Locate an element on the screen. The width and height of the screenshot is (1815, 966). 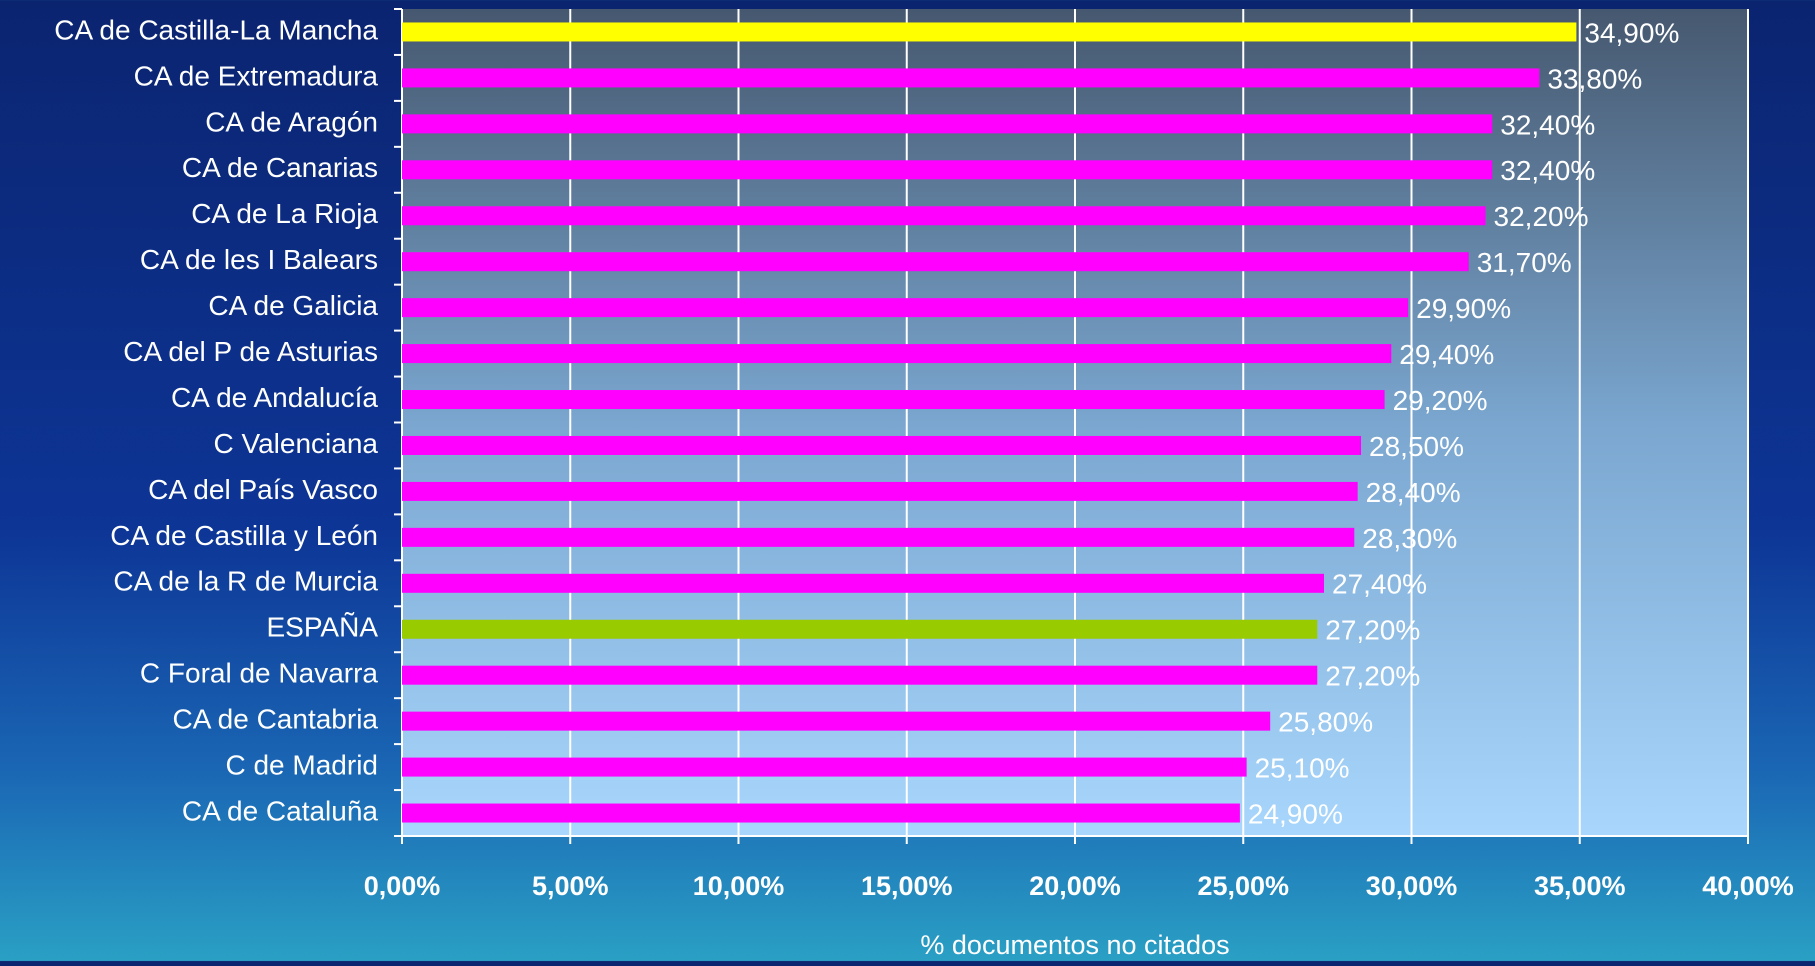
x-tick-label: 15,00% is located at coordinates (907, 886).